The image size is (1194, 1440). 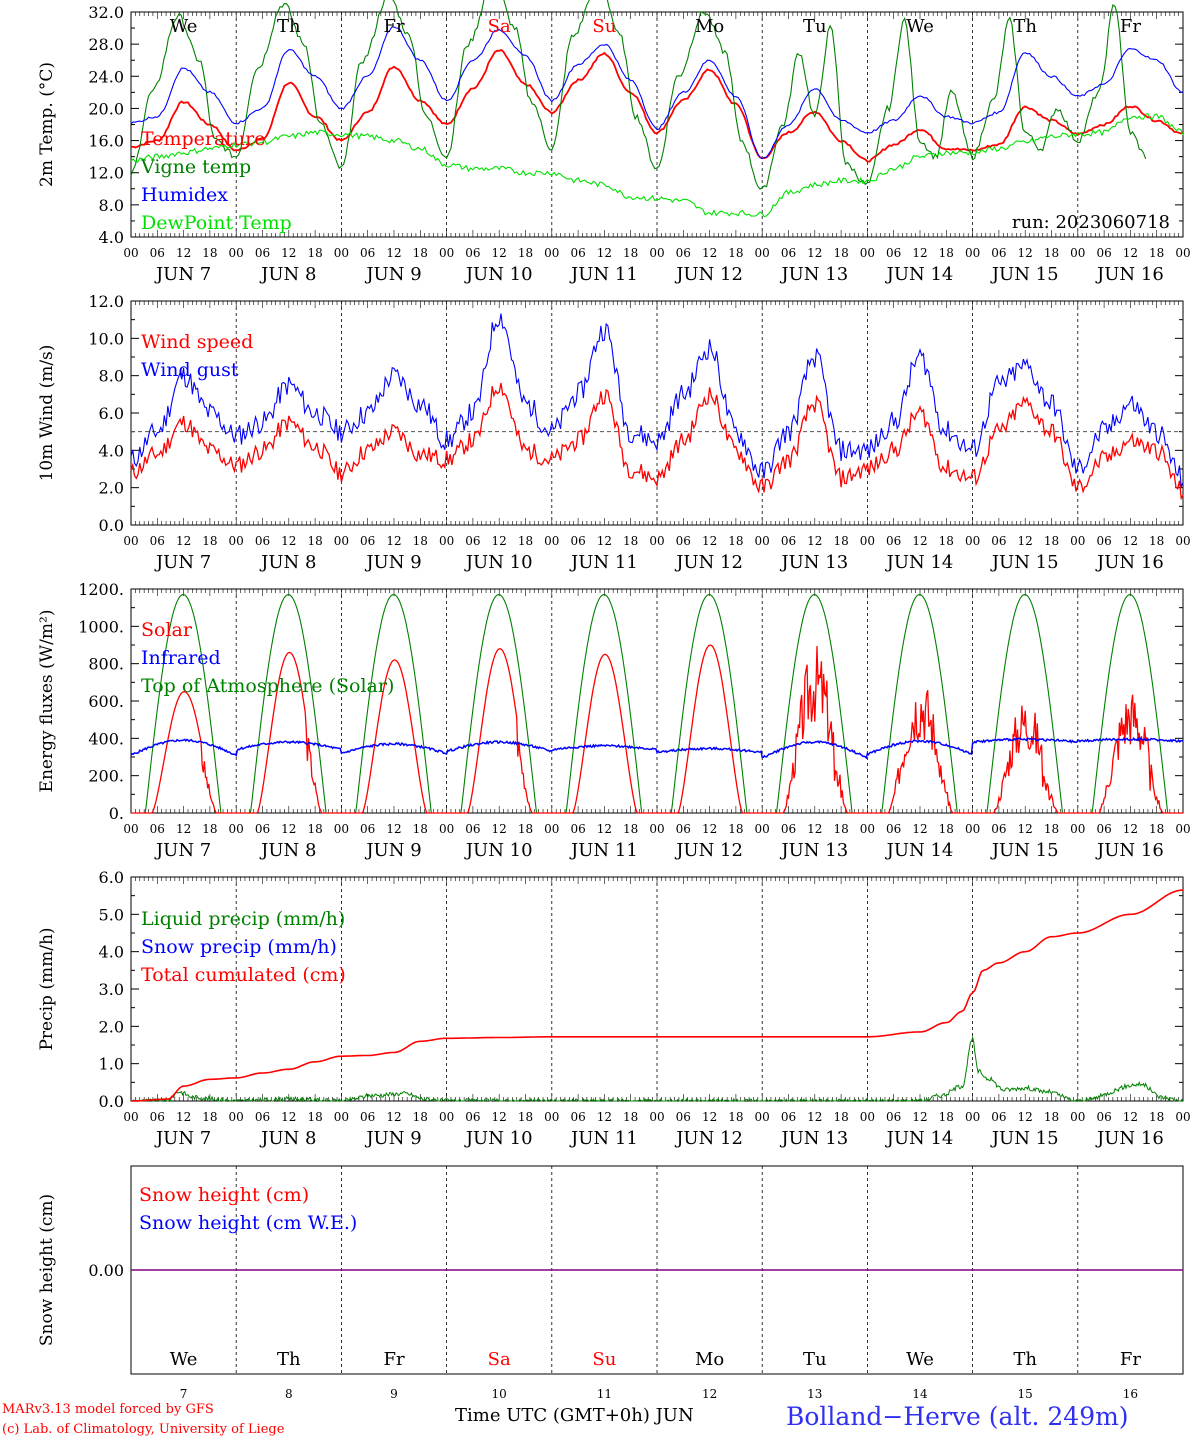 I want to click on legend-temperature: Temperature, so click(x=203, y=139).